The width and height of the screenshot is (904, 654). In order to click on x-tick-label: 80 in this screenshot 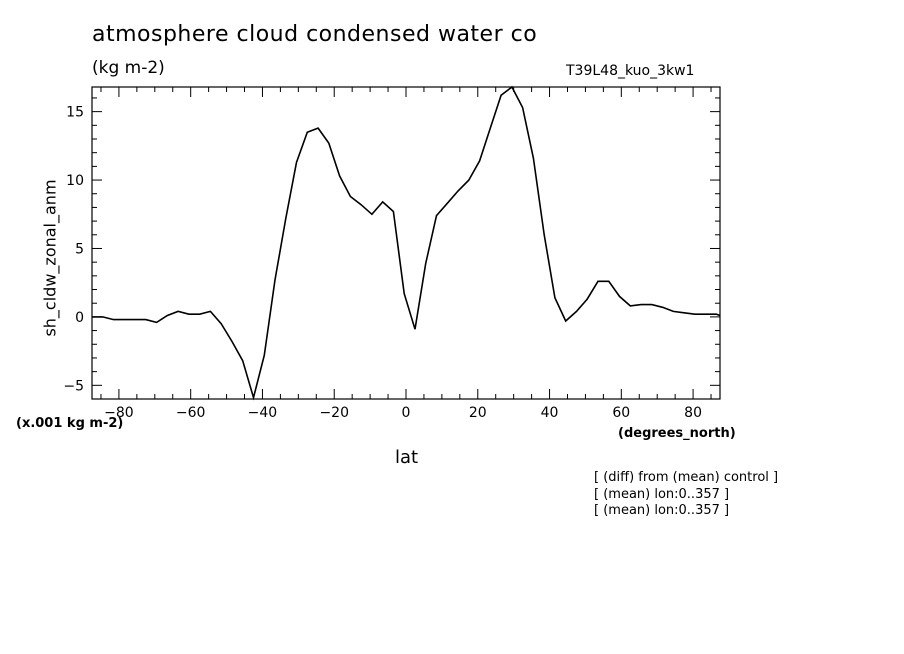, I will do `click(693, 413)`.